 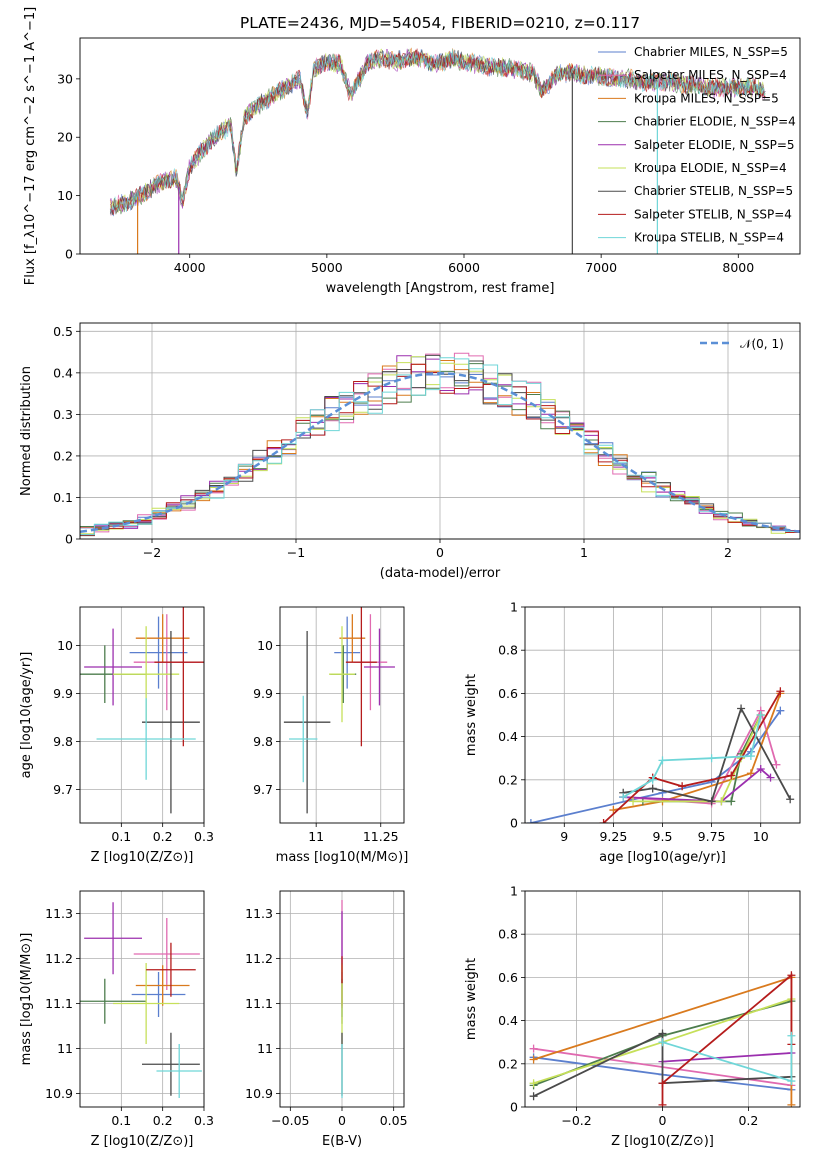 What do you see at coordinates (762, 344) in the screenshot?
I see `legend-entry: 𝒩(0, 1)` at bounding box center [762, 344].